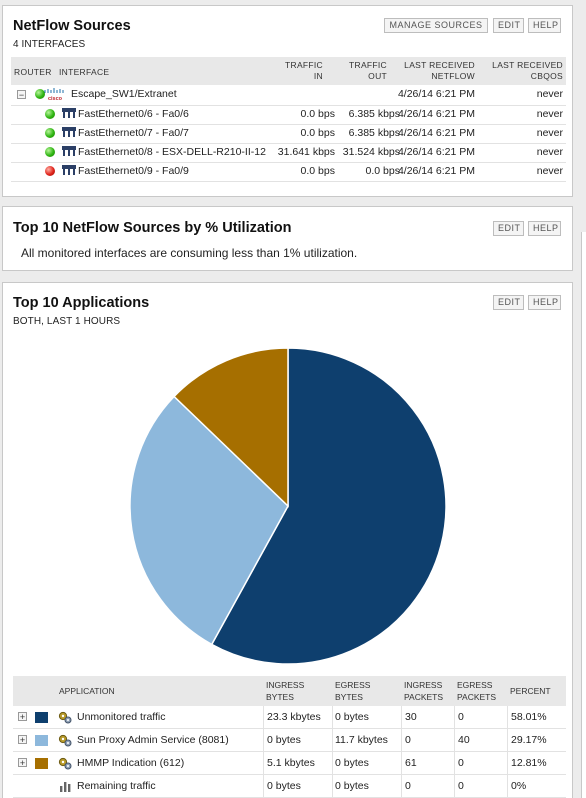 The height and width of the screenshot is (798, 586). Describe the element at coordinates (172, 152) in the screenshot. I see `interface-name: FastEthernet0/8 - ESX-DELL-R210-II-12` at that location.